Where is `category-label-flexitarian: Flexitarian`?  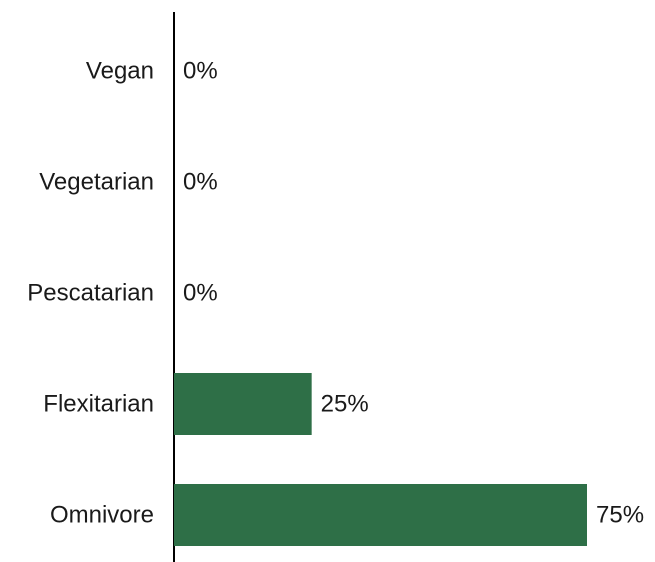 category-label-flexitarian: Flexitarian is located at coordinates (98, 404).